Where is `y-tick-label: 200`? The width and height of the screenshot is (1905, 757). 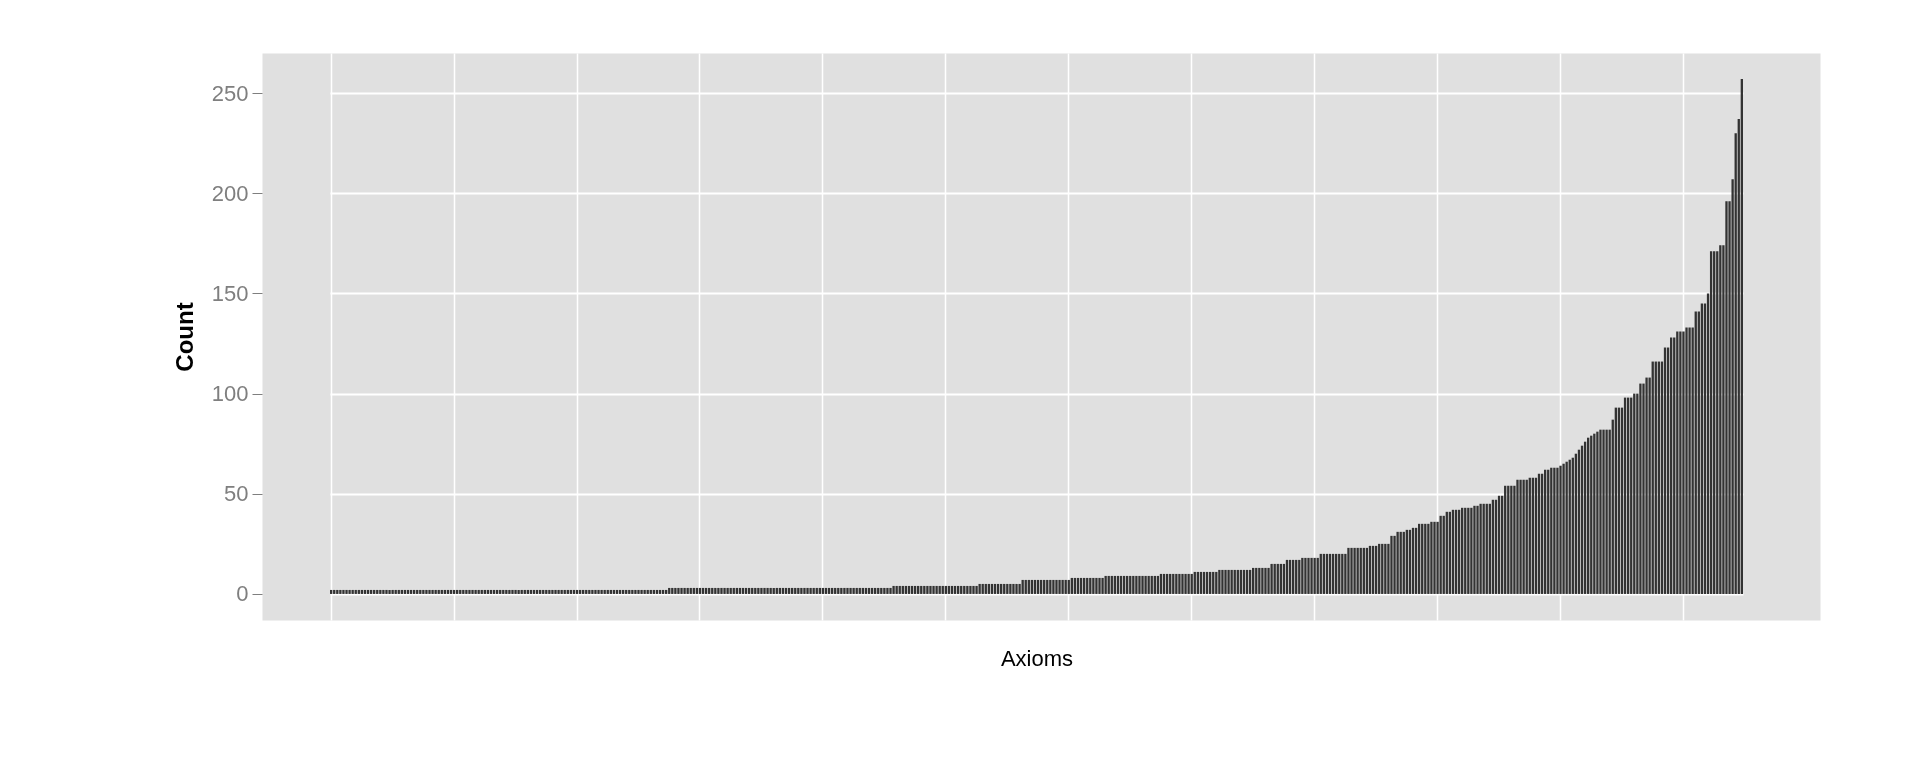 y-tick-label: 200 is located at coordinates (230, 193).